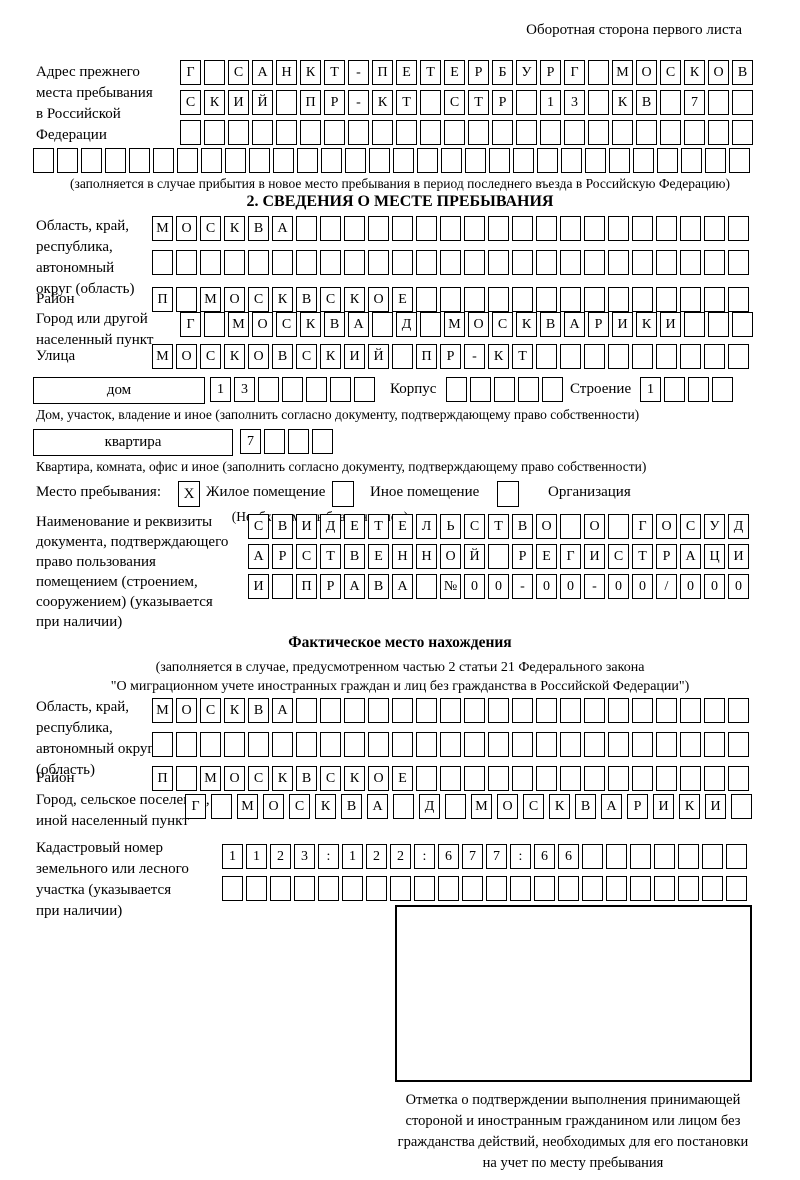 The height and width of the screenshot is (1180, 800). I want to click on cell: Н, so click(286, 72).